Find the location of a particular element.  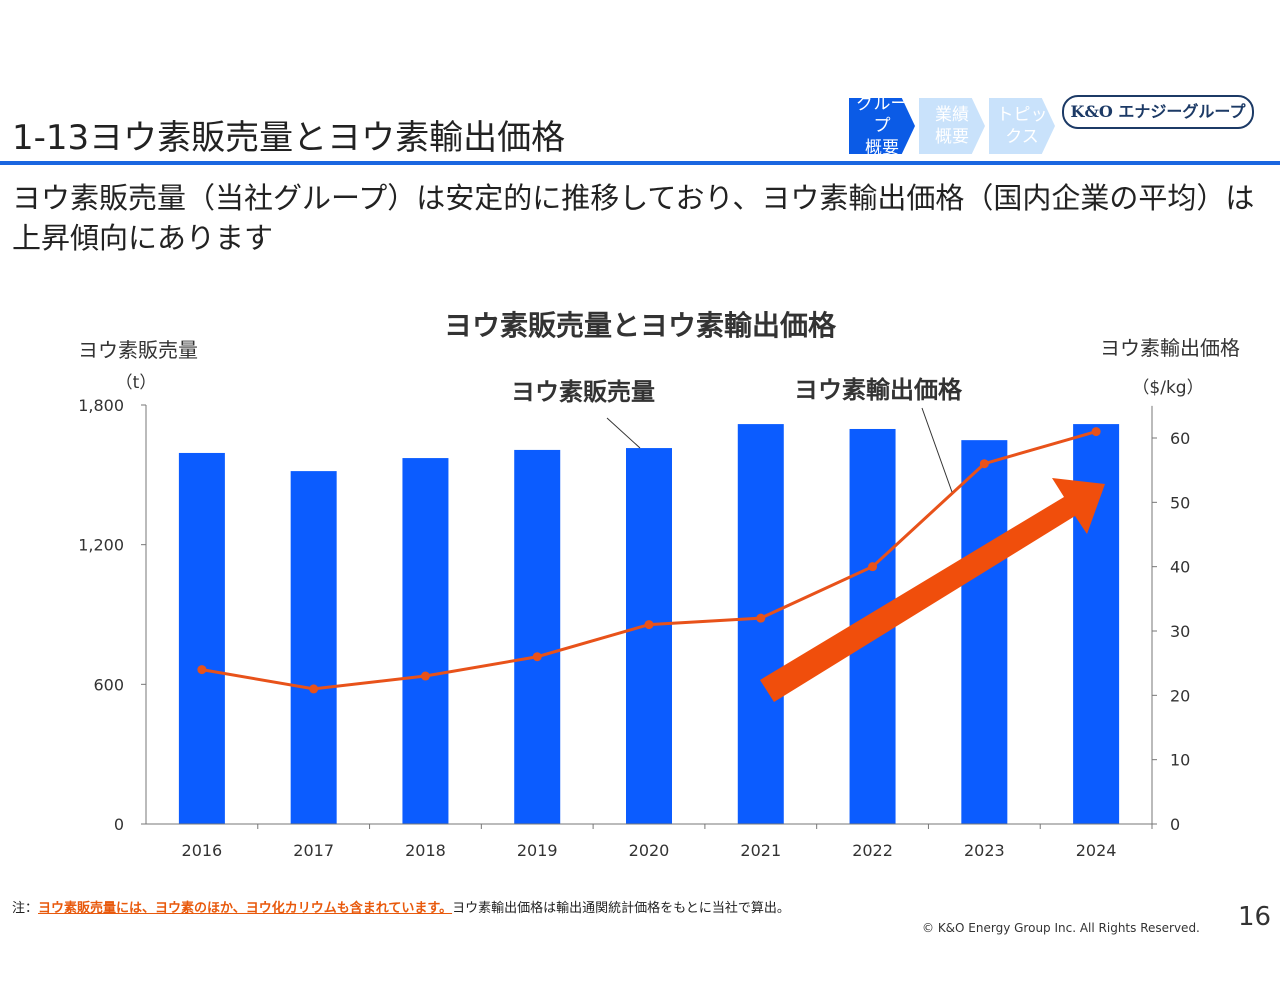

bar-2021 is located at coordinates (760, 624).